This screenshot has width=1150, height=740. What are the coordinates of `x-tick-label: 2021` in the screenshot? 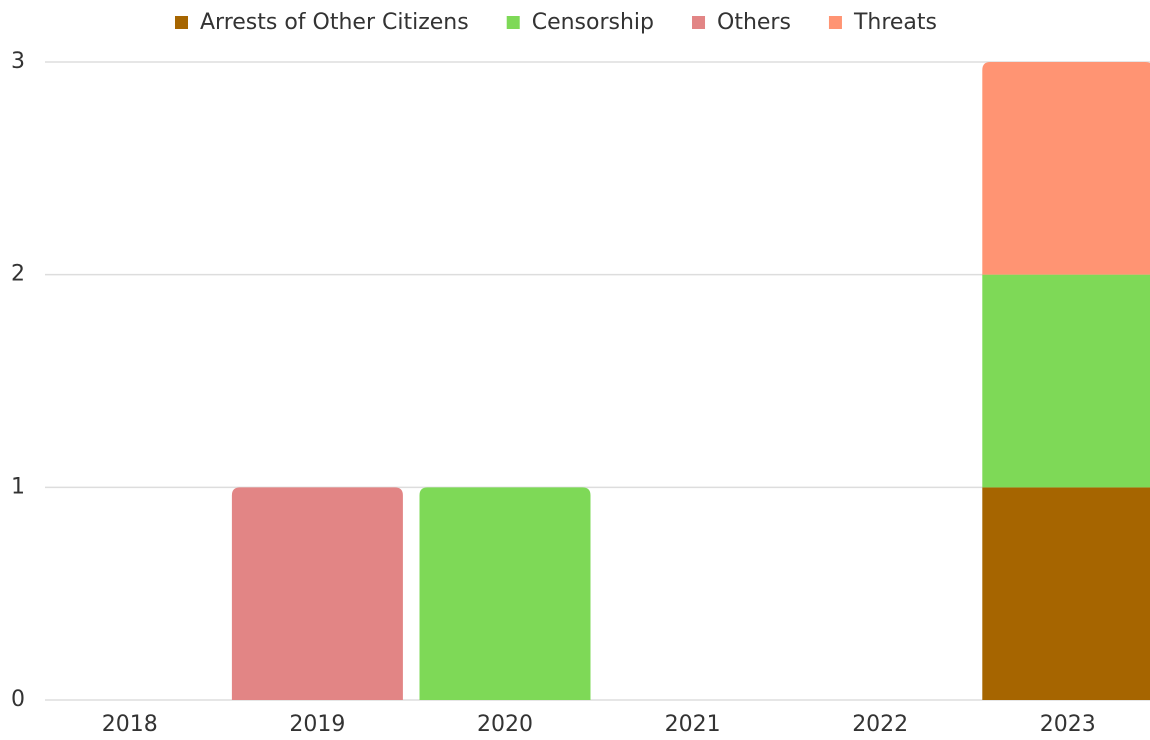 It's located at (693, 724).